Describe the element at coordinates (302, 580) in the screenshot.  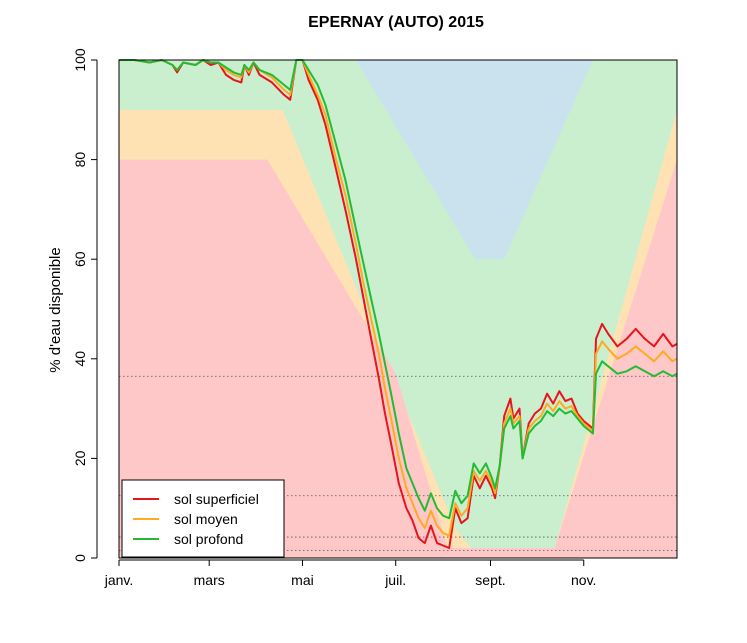
I see `x-tick-label: mai` at that location.